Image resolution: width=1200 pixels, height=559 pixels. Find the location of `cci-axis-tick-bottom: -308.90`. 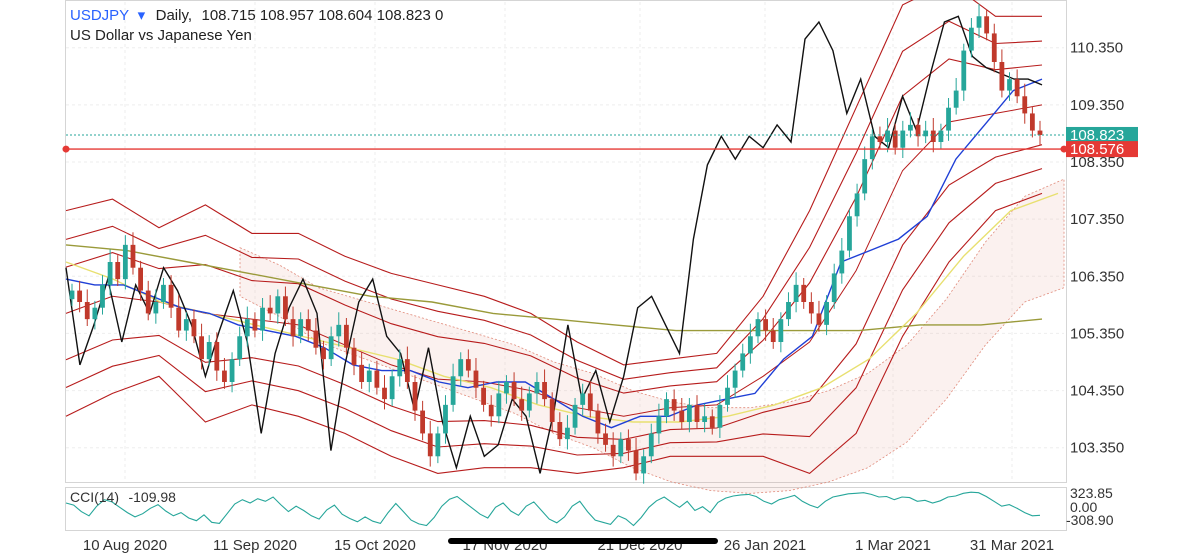

cci-axis-tick-bottom: -308.90 is located at coordinates (1090, 520).